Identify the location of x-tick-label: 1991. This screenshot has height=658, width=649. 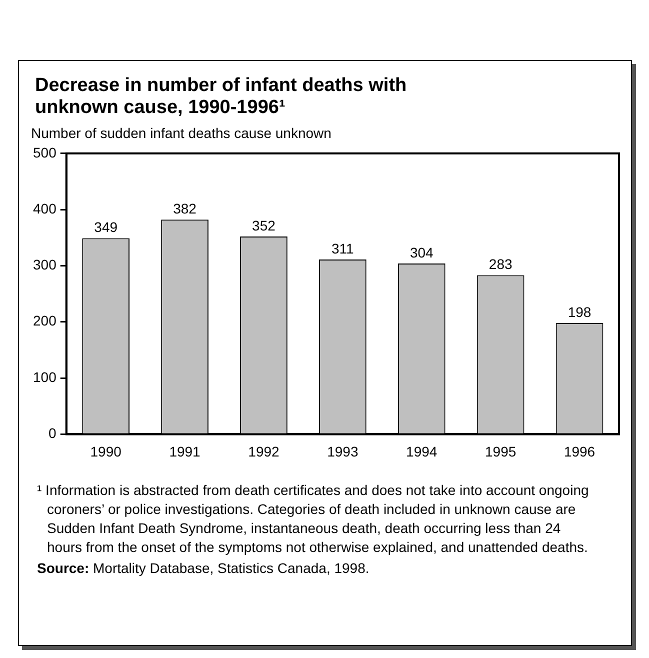
(185, 451).